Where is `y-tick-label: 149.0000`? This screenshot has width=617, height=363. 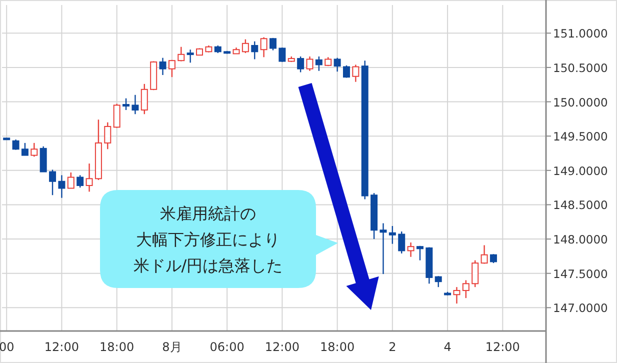
y-tick-label: 149.0000 is located at coordinates (580, 171).